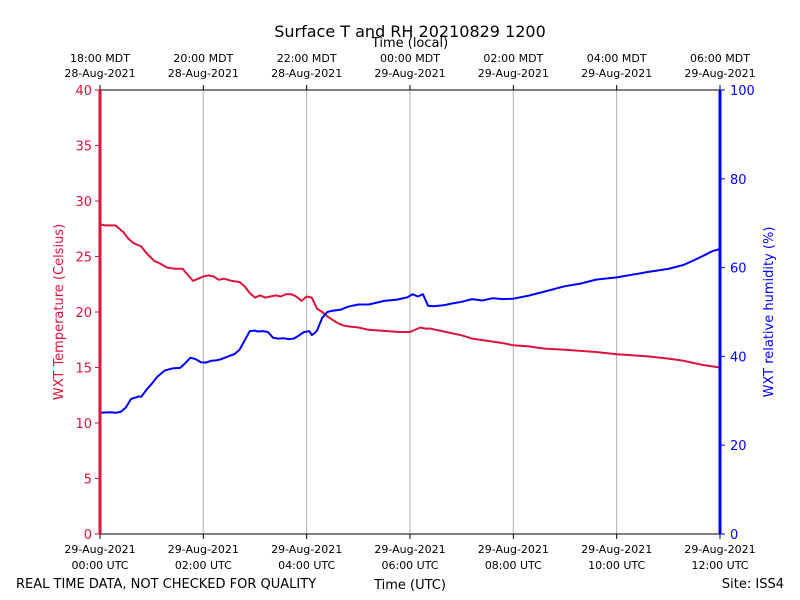 Image resolution: width=800 pixels, height=600 pixels. What do you see at coordinates (83, 369) in the screenshot?
I see `left-tick-label-3: 15` at bounding box center [83, 369].